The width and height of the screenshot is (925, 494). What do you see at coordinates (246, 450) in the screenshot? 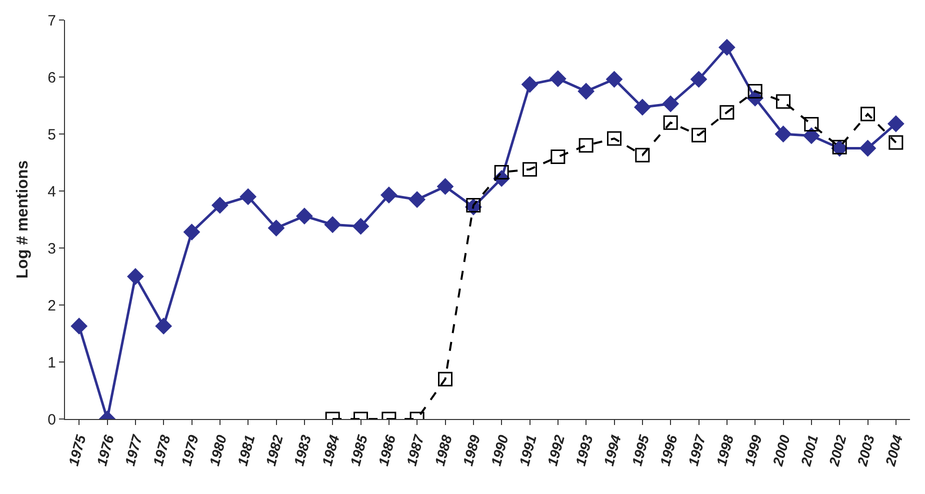
I see `x-tick-label: 1981` at bounding box center [246, 450].